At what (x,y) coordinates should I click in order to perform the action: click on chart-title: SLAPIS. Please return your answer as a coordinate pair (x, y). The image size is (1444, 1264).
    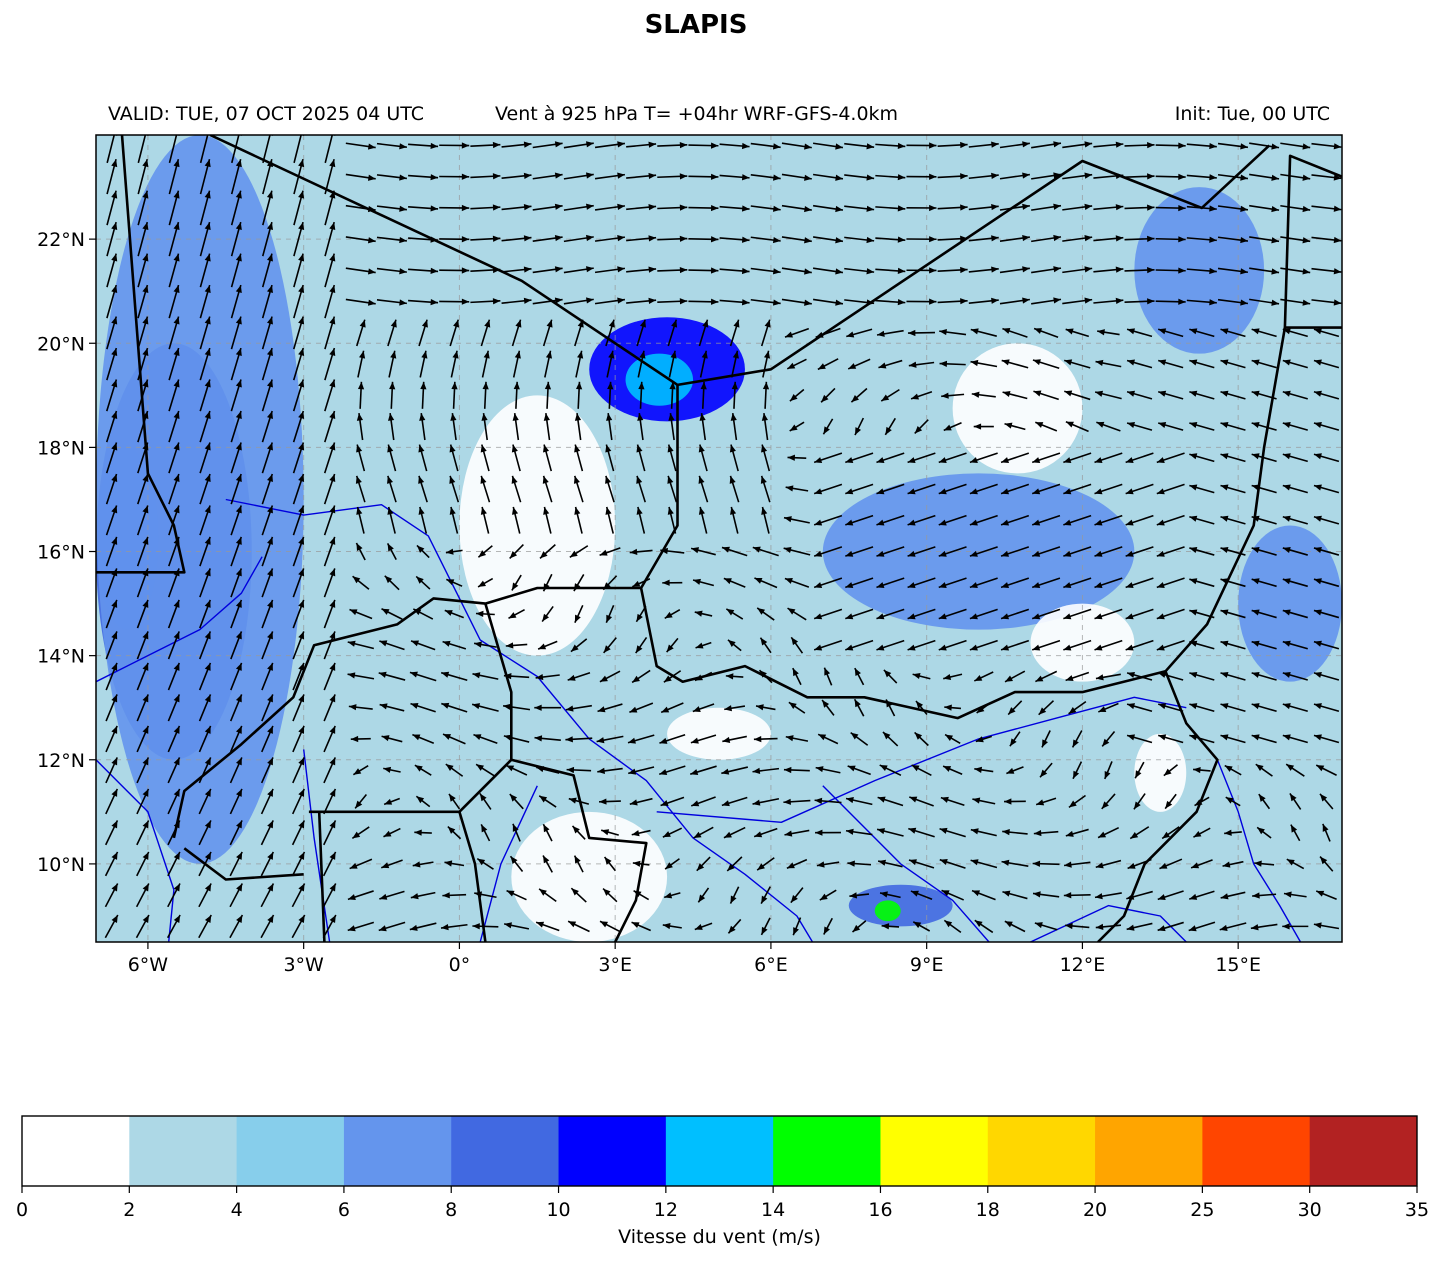
    Looking at the image, I should click on (696, 25).